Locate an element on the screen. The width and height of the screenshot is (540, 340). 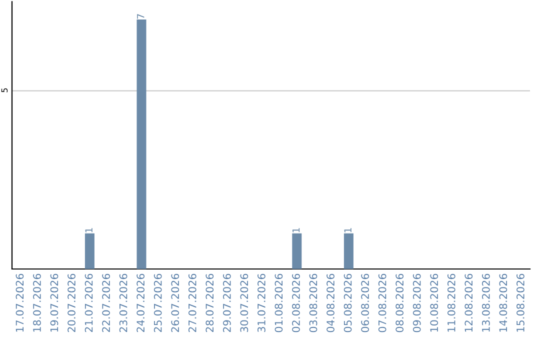
x-tick-label: 10.08.2026 is located at coordinates (434, 303).